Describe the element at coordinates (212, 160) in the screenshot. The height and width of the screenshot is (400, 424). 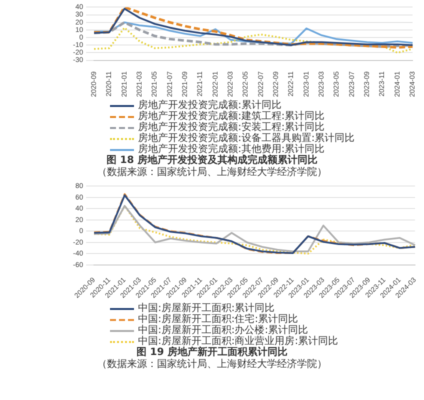
I see `text: 图 18 房地产开发投资及其构成完成额累计同比` at that location.